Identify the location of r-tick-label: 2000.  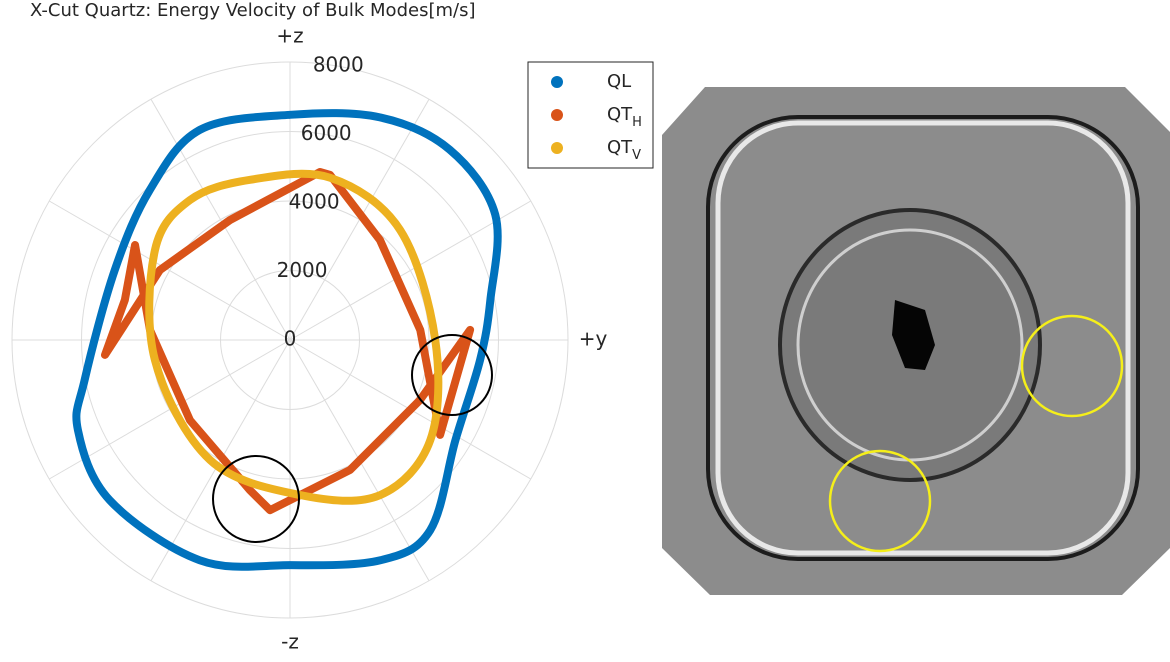
(302, 270).